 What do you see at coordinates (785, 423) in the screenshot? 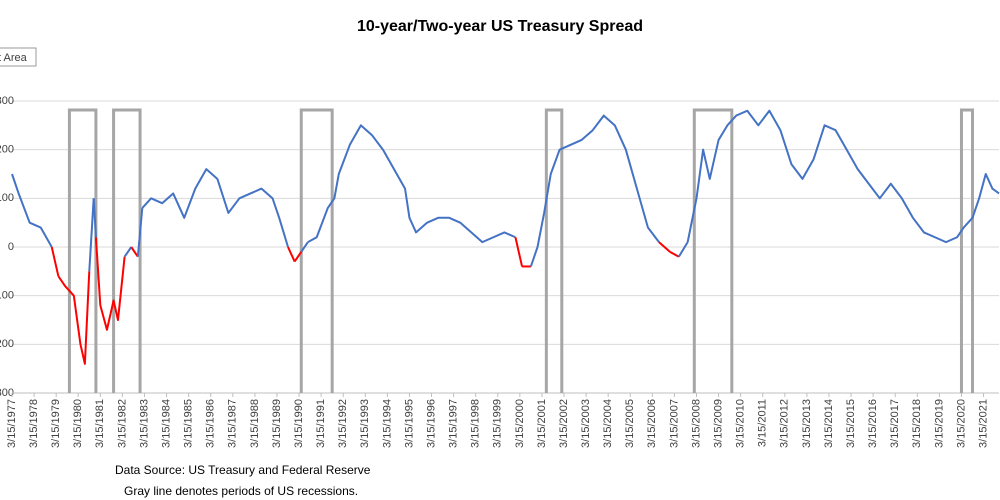
I see `x-tick-label: 3/15/2012` at bounding box center [785, 423].